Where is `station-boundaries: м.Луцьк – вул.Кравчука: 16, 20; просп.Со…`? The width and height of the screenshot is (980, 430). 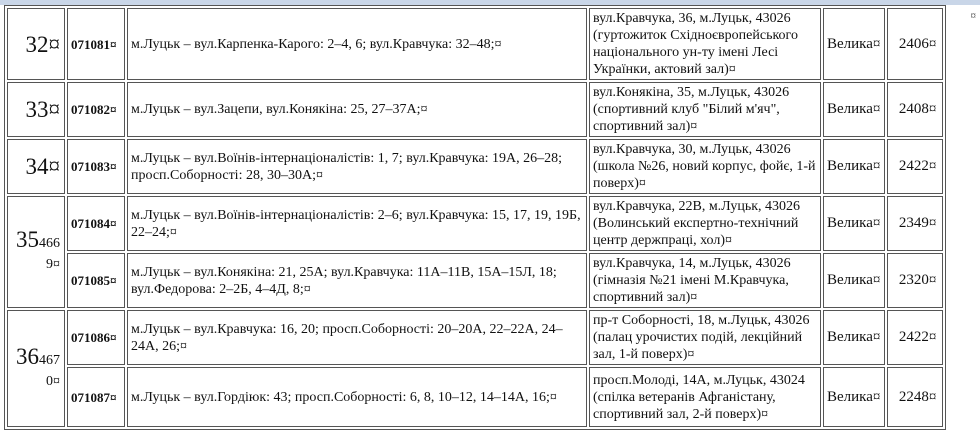 station-boundaries: м.Луцьк – вул.Кравчука: 16, 20; просп.Со… is located at coordinates (357, 337).